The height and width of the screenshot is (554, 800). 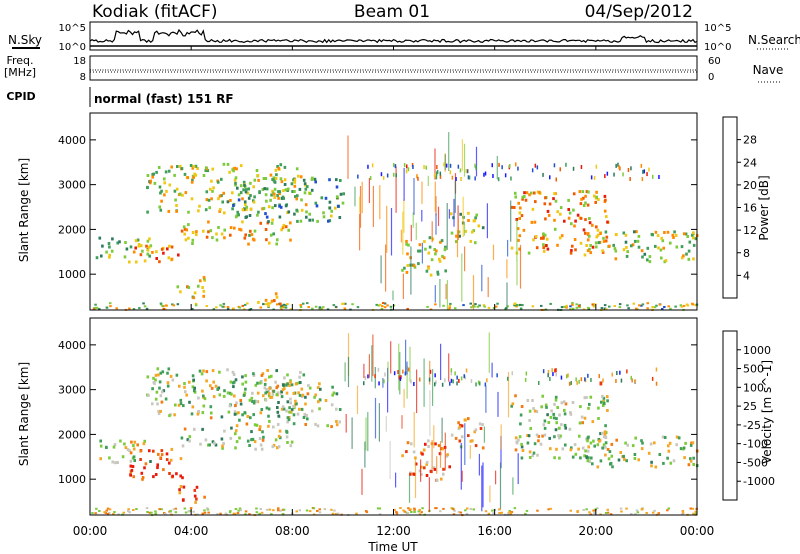 What do you see at coordinates (155, 12) in the screenshot?
I see `station-title: Kodiak (fitACF)` at bounding box center [155, 12].